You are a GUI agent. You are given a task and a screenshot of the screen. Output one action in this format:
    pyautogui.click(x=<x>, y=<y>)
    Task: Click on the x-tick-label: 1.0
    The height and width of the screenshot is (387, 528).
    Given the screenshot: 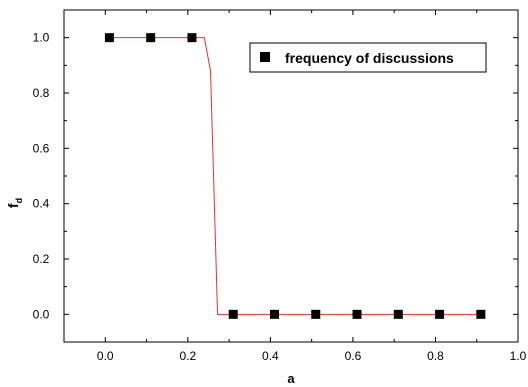 What is the action you would take?
    pyautogui.click(x=518, y=356)
    